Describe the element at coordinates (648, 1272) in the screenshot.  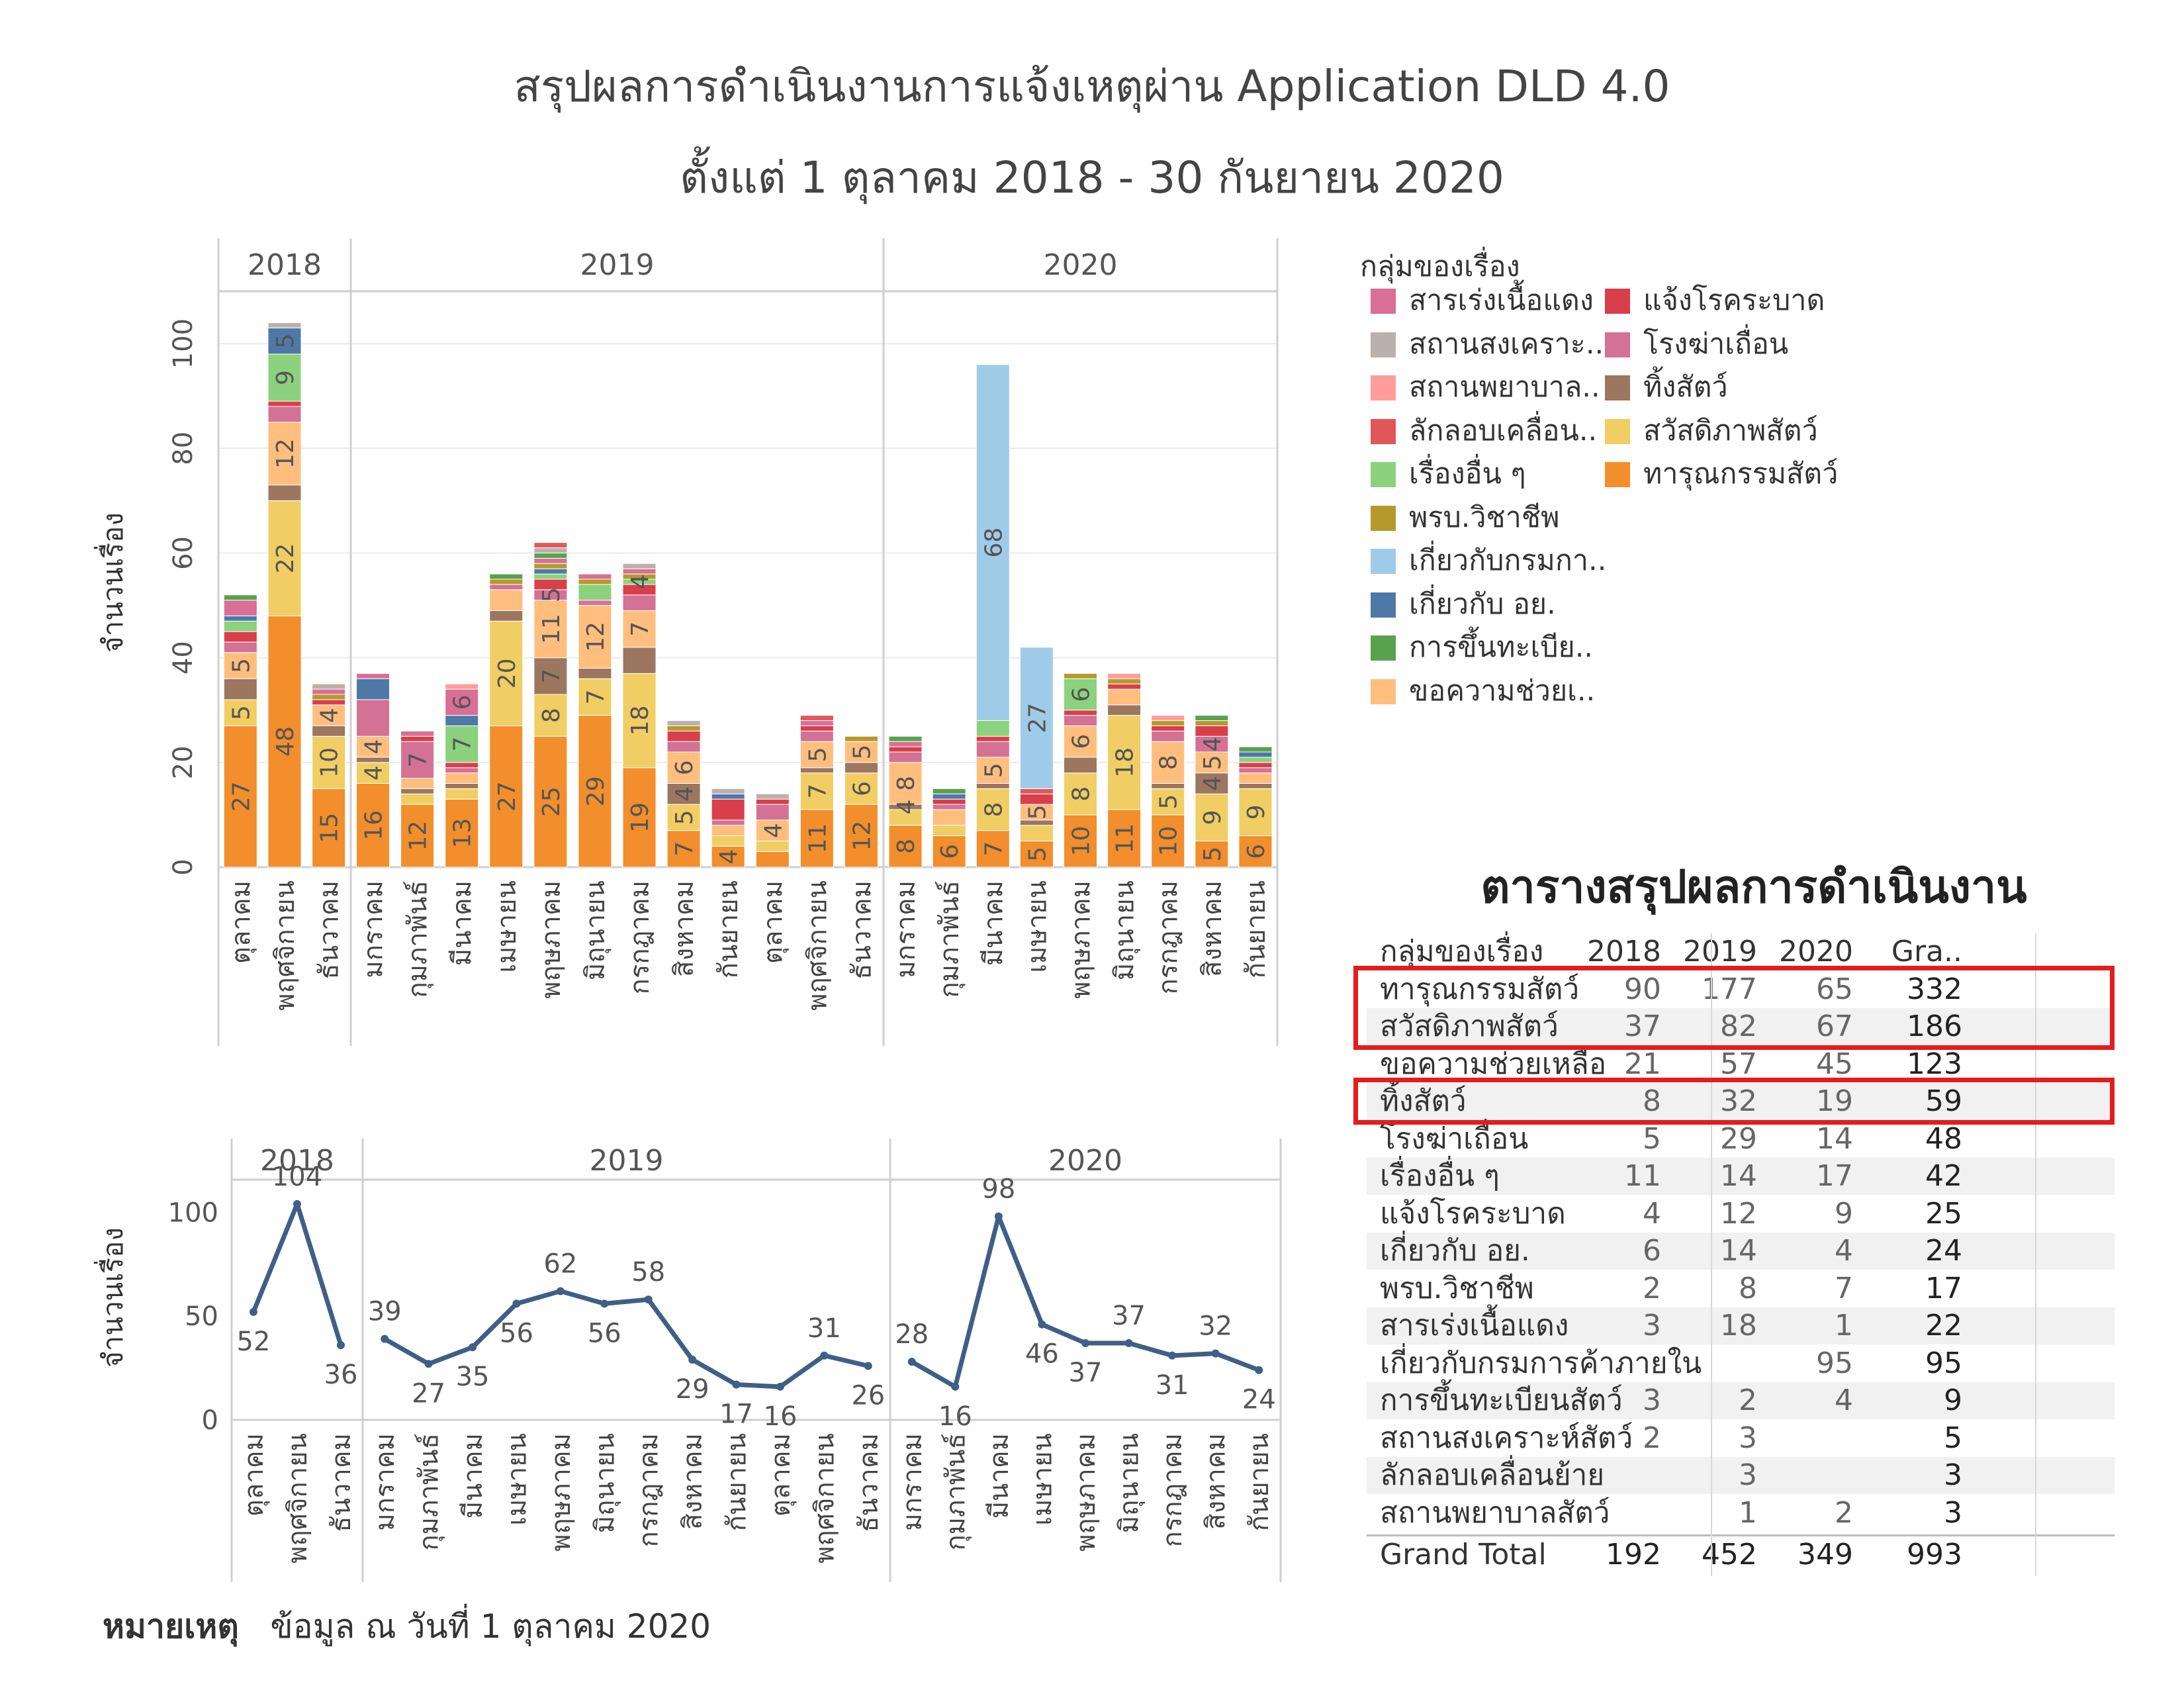
I see `line-point-label: 58` at that location.